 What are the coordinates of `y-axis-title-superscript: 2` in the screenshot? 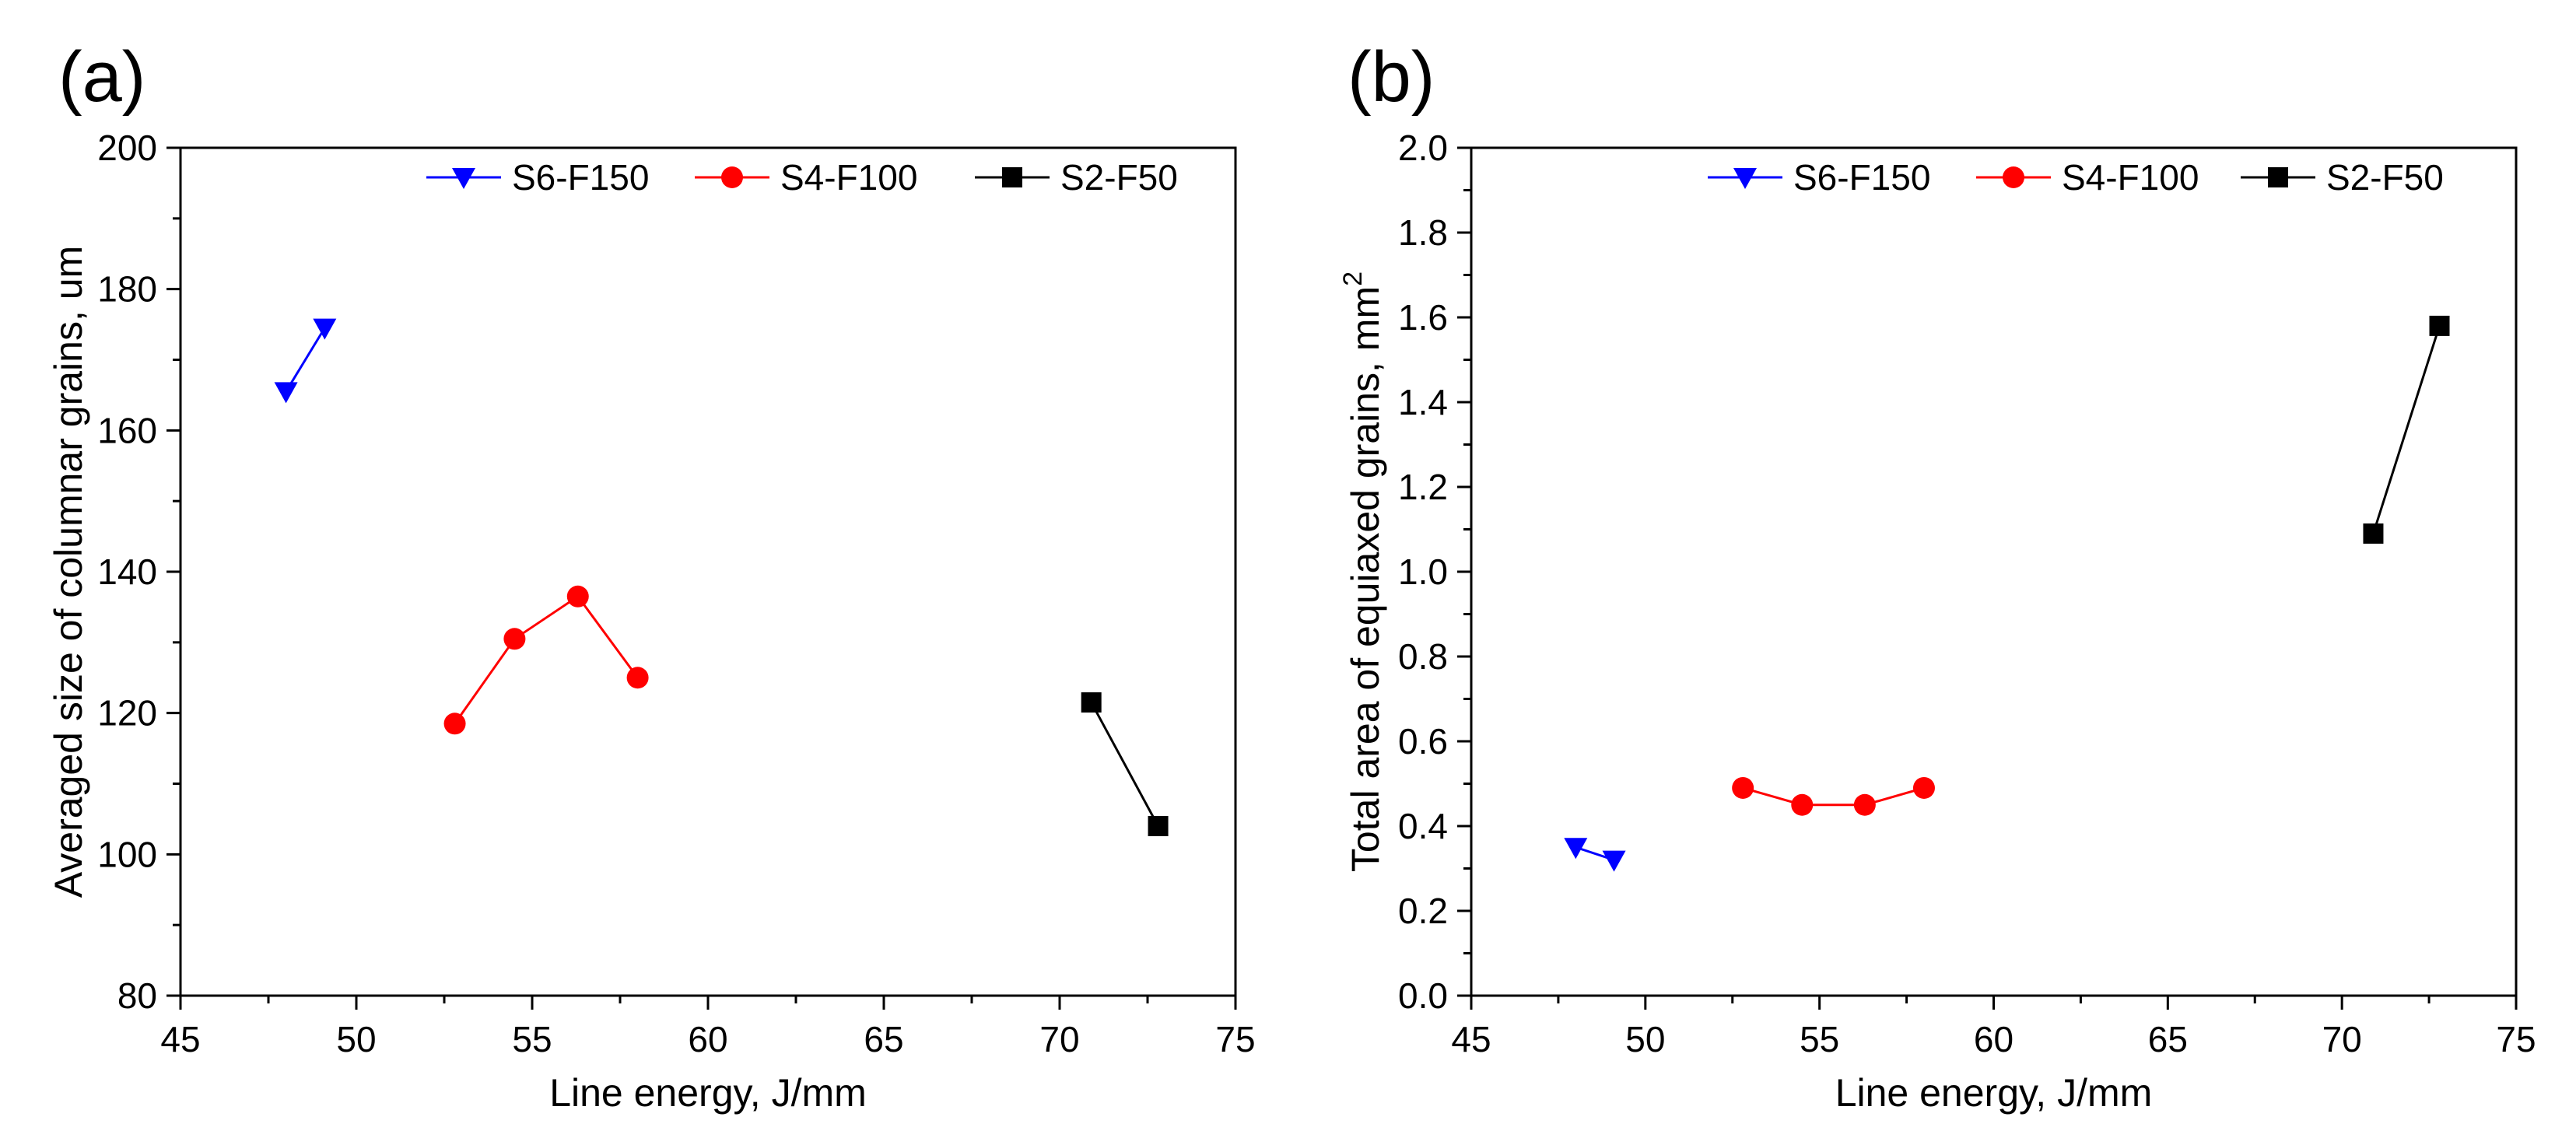 It's located at (1353, 278).